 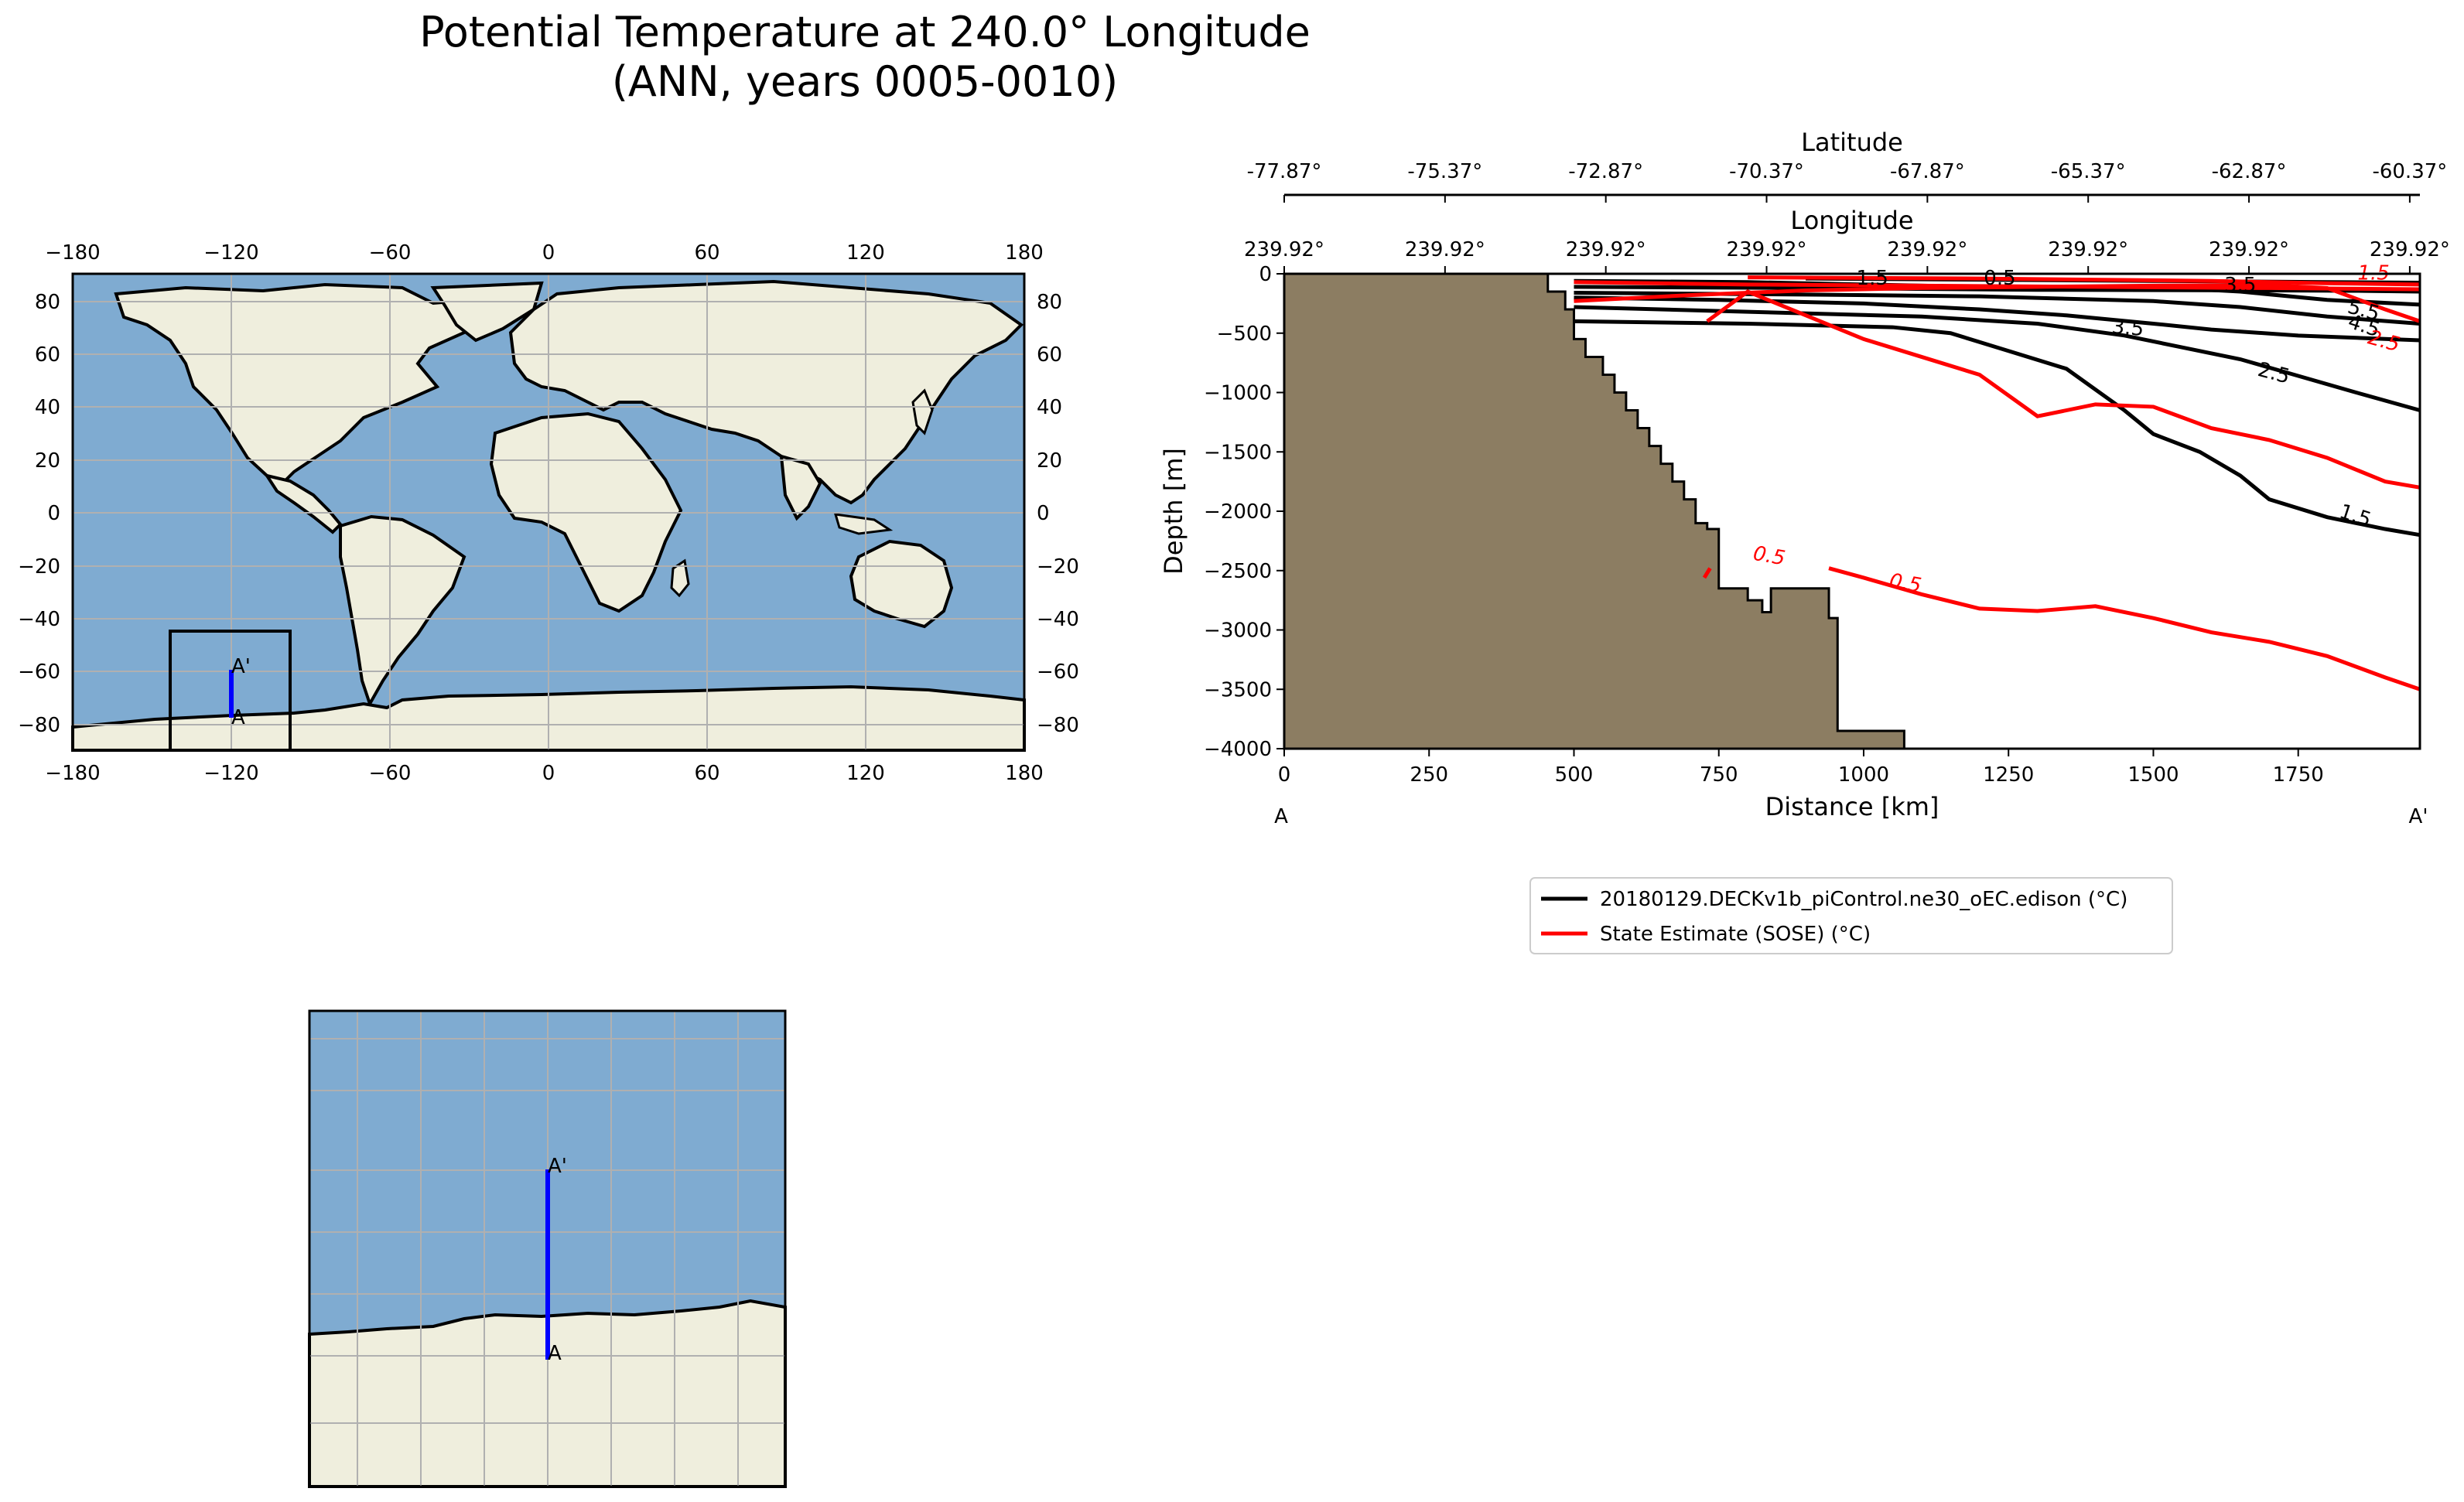 I want to click on lat-tick-right: −40, so click(x=1058, y=620).